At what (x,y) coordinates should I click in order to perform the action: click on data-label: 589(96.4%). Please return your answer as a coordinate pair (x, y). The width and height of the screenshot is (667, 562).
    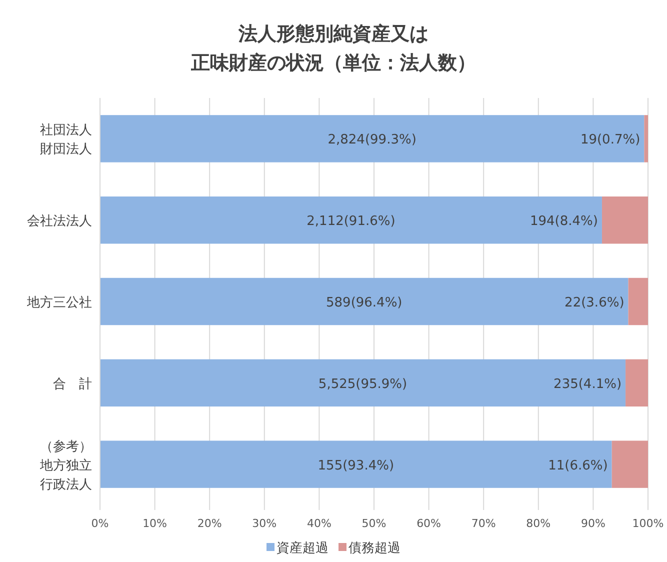
    Looking at the image, I should click on (364, 303).